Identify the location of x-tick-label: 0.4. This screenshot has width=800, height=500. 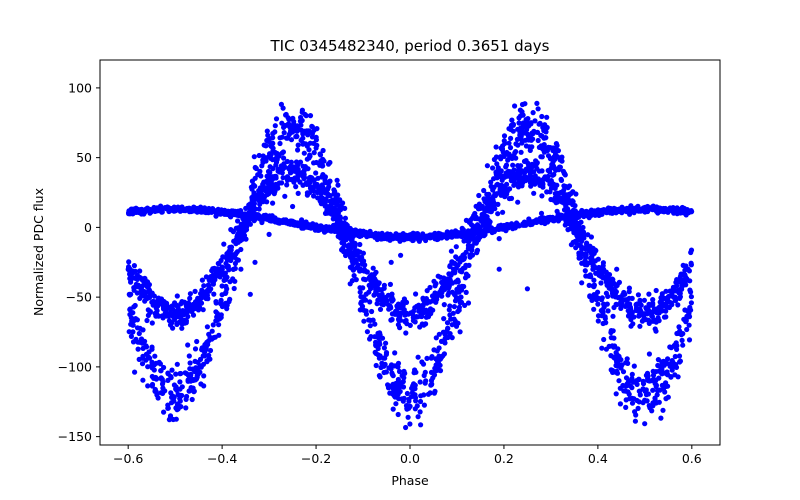
(598, 458).